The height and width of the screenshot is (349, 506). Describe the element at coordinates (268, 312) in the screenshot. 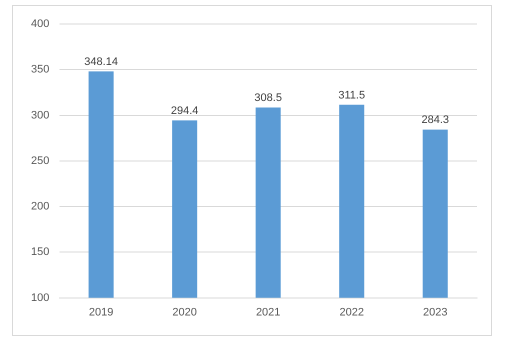

I see `x-tick-label: 2021` at that location.